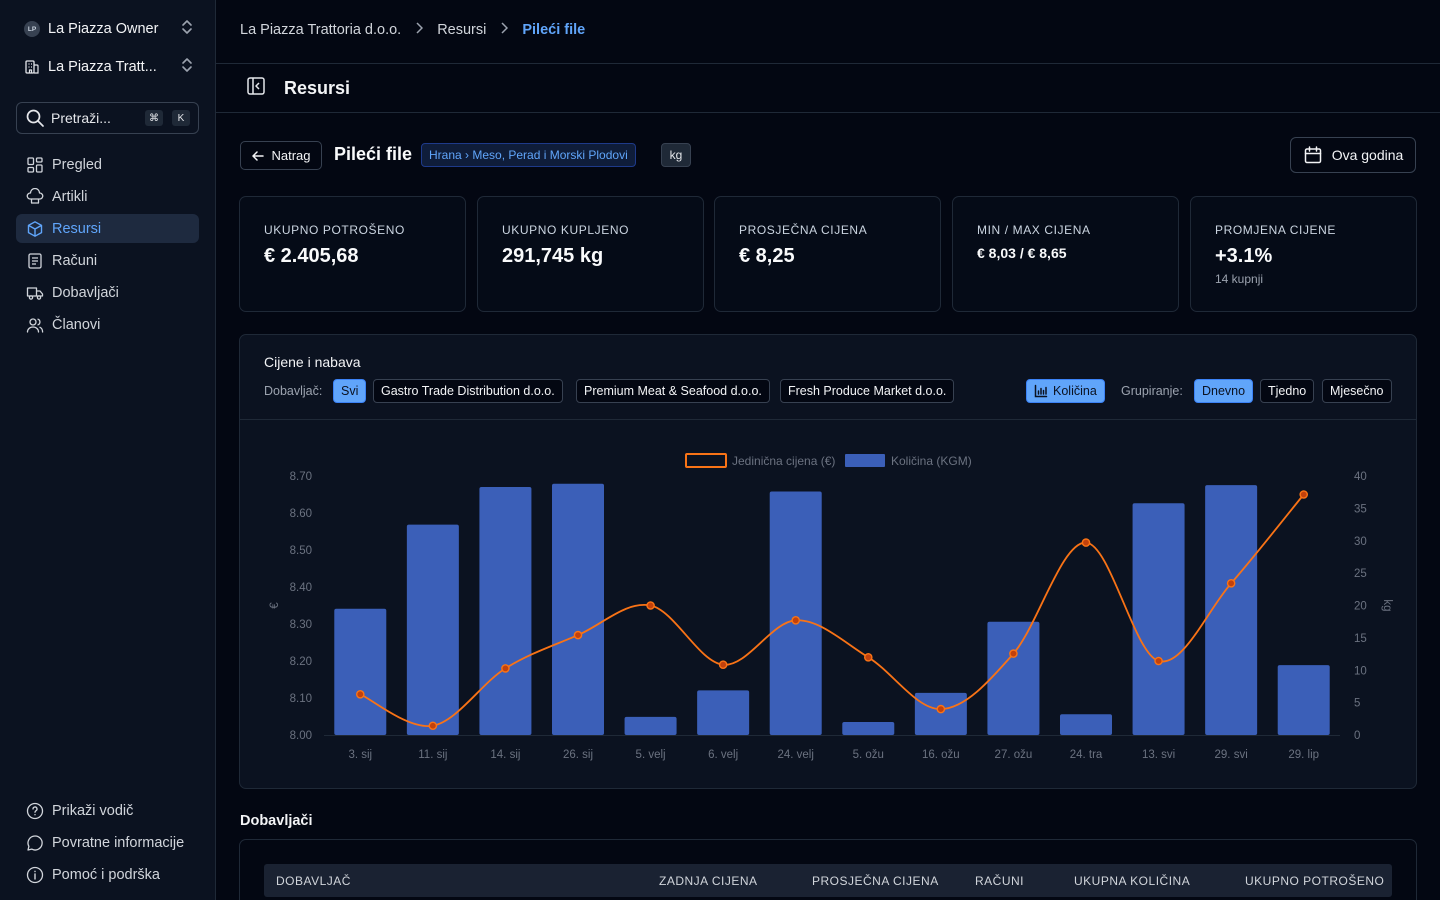 The width and height of the screenshot is (1440, 900). What do you see at coordinates (1224, 391) in the screenshot?
I see `grouping-daily: Dnevno` at bounding box center [1224, 391].